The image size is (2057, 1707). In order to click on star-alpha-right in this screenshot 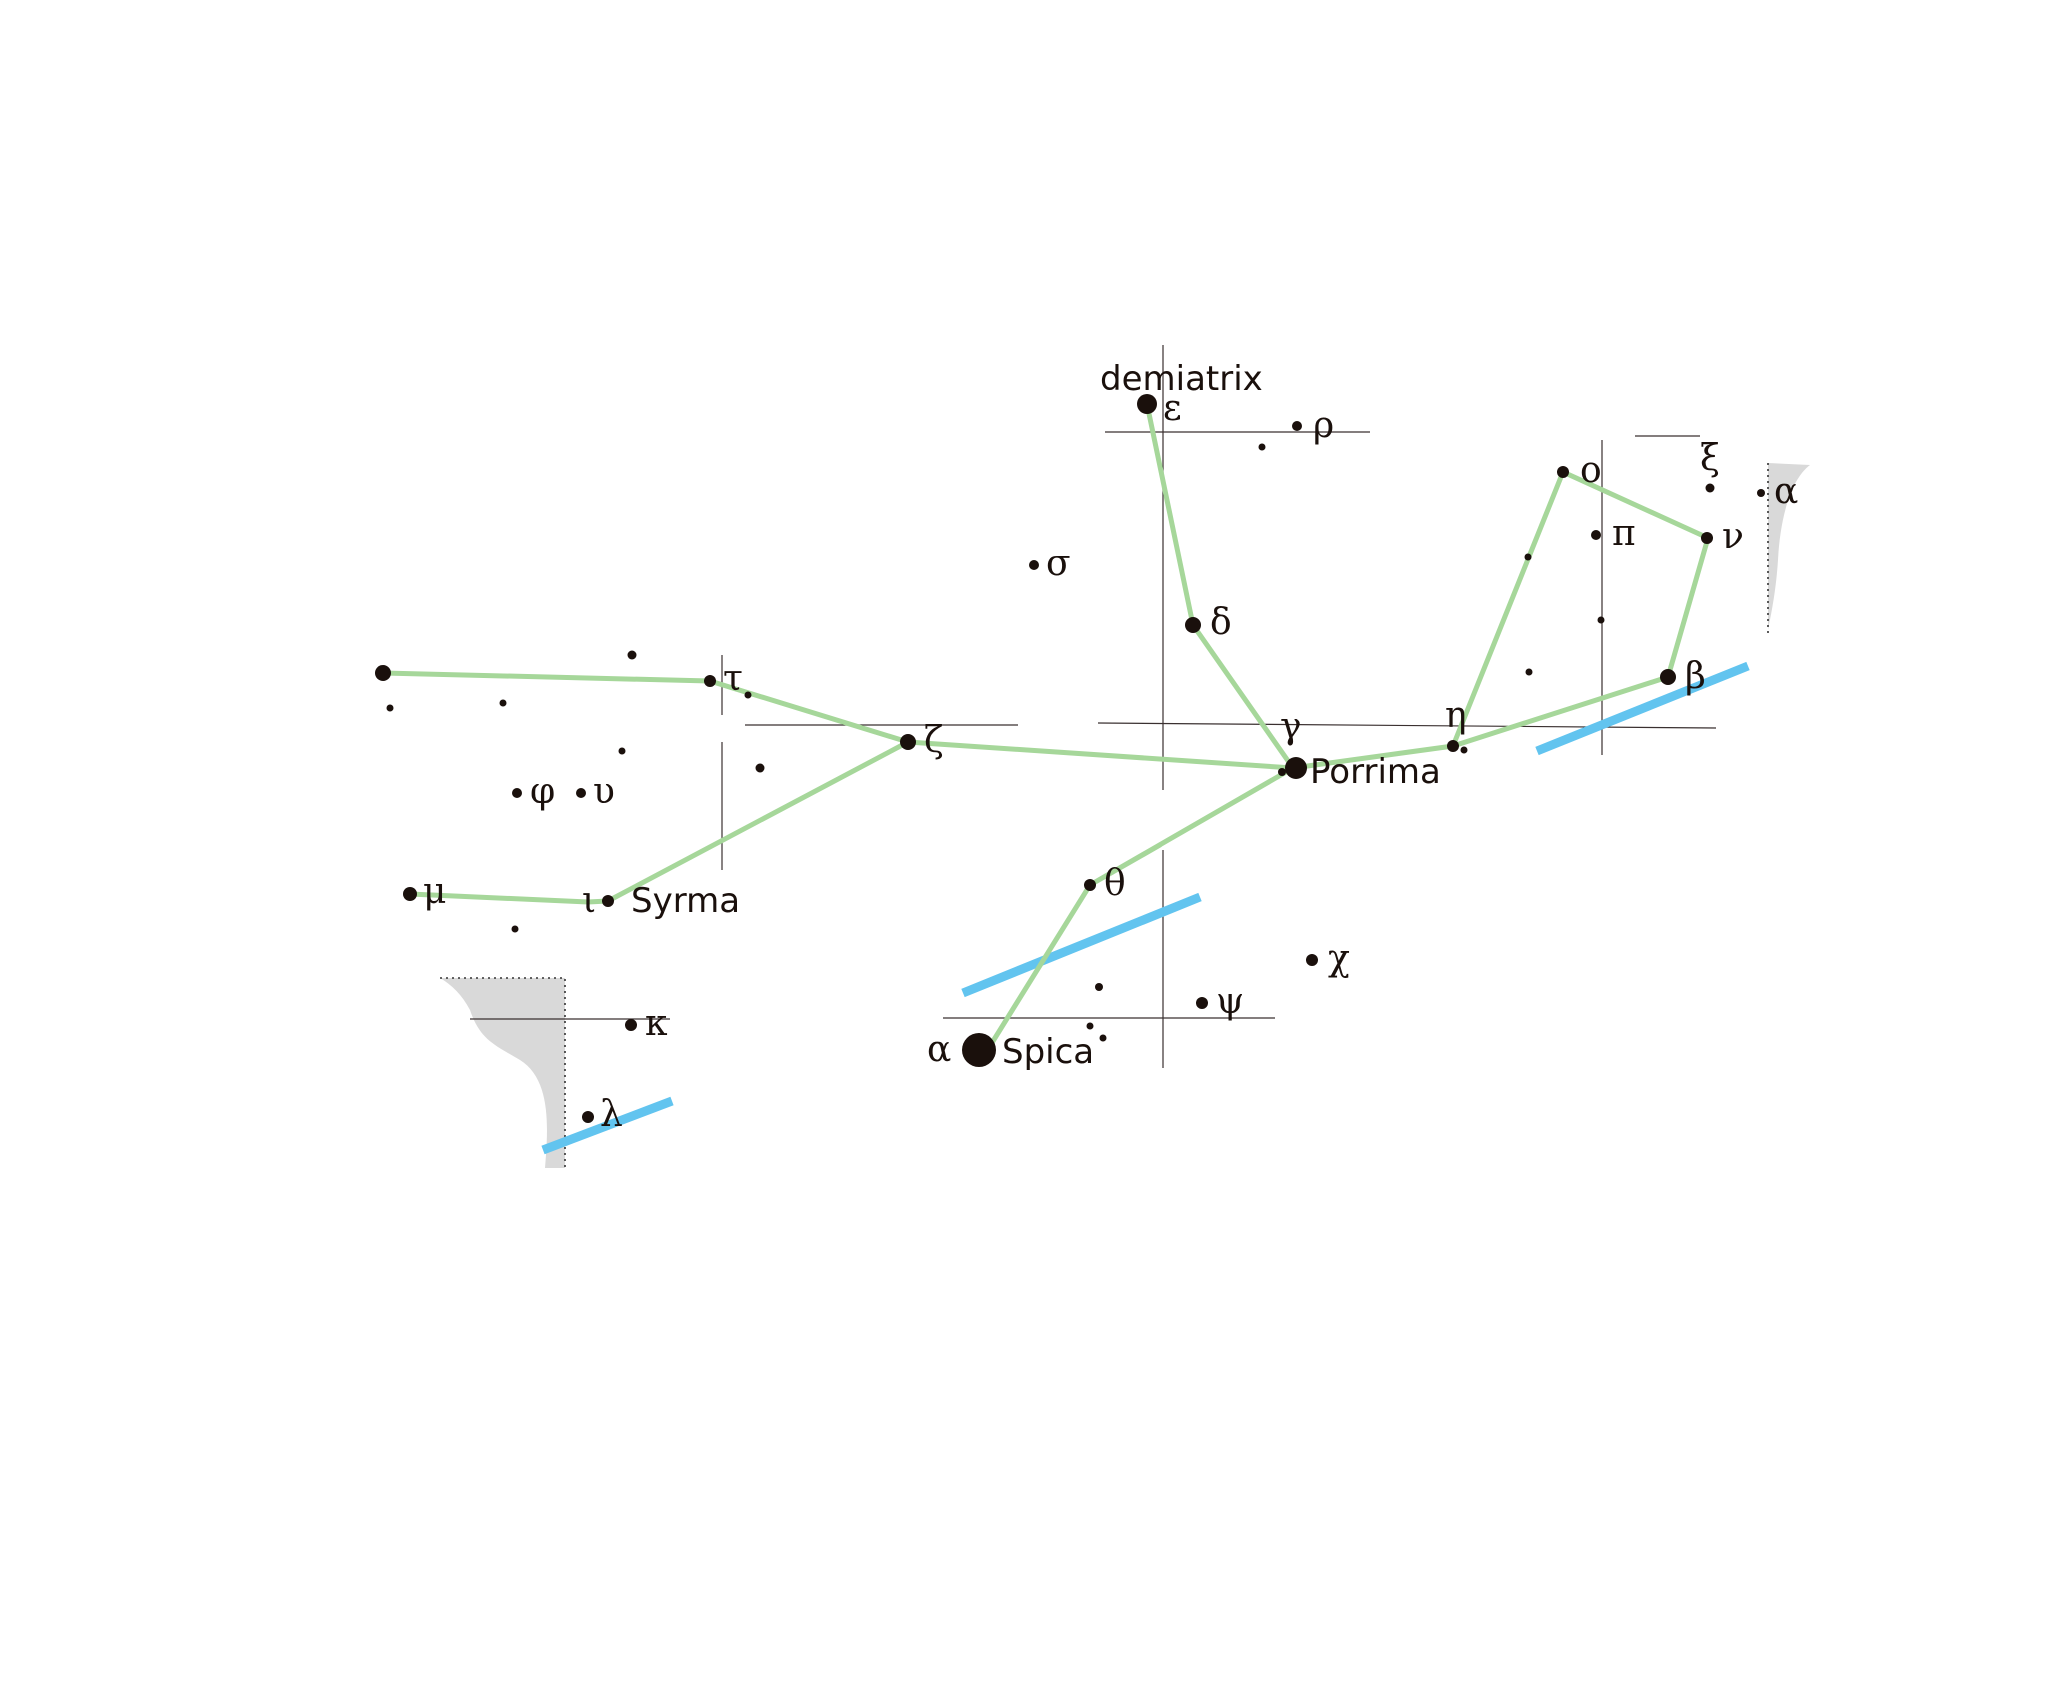, I will do `click(1761, 493)`.